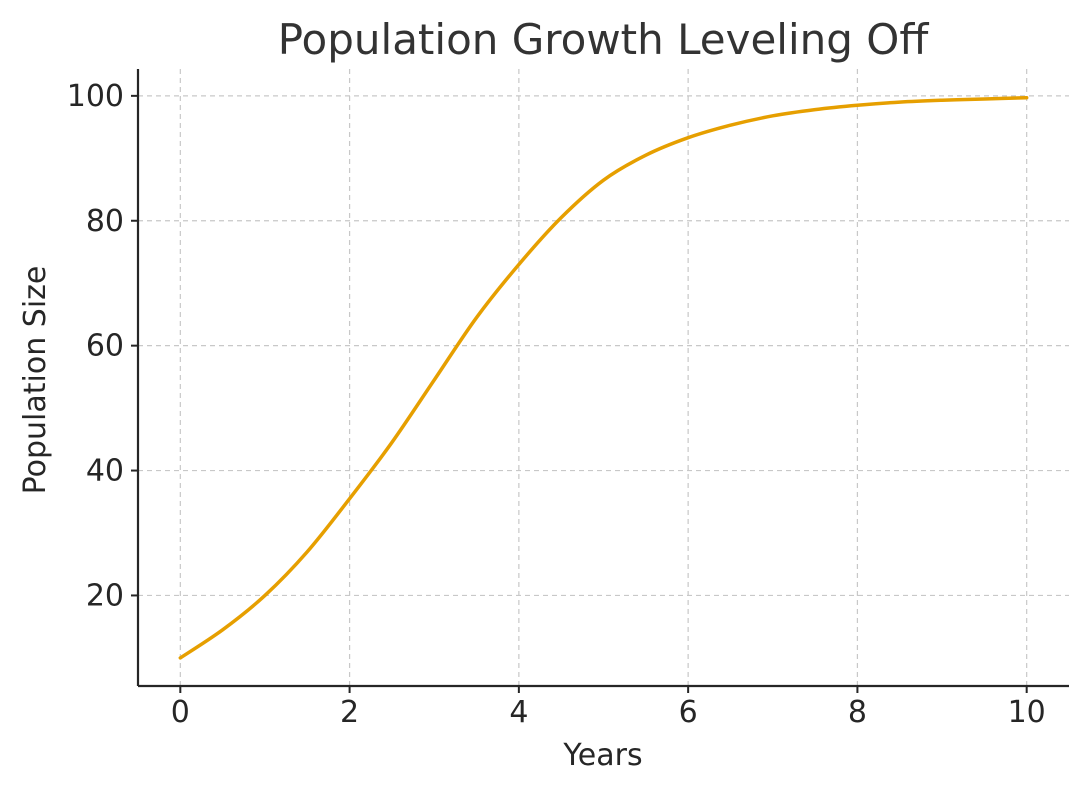 The image size is (1087, 793). Describe the element at coordinates (604, 39) in the screenshot. I see `chart-title: Population Growth Leveling Off` at that location.